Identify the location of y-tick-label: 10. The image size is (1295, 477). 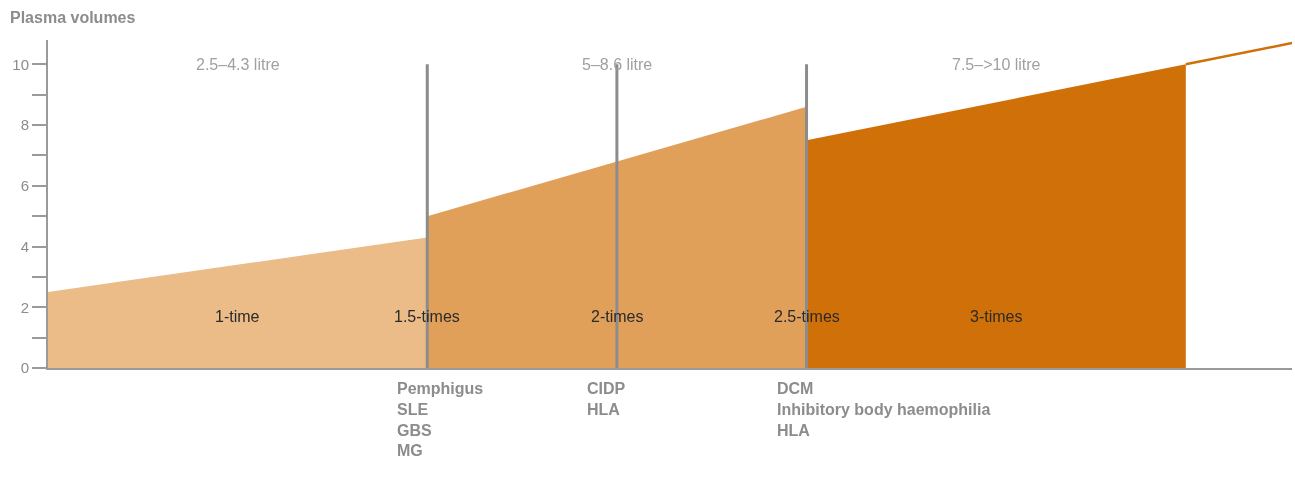
(20, 64).